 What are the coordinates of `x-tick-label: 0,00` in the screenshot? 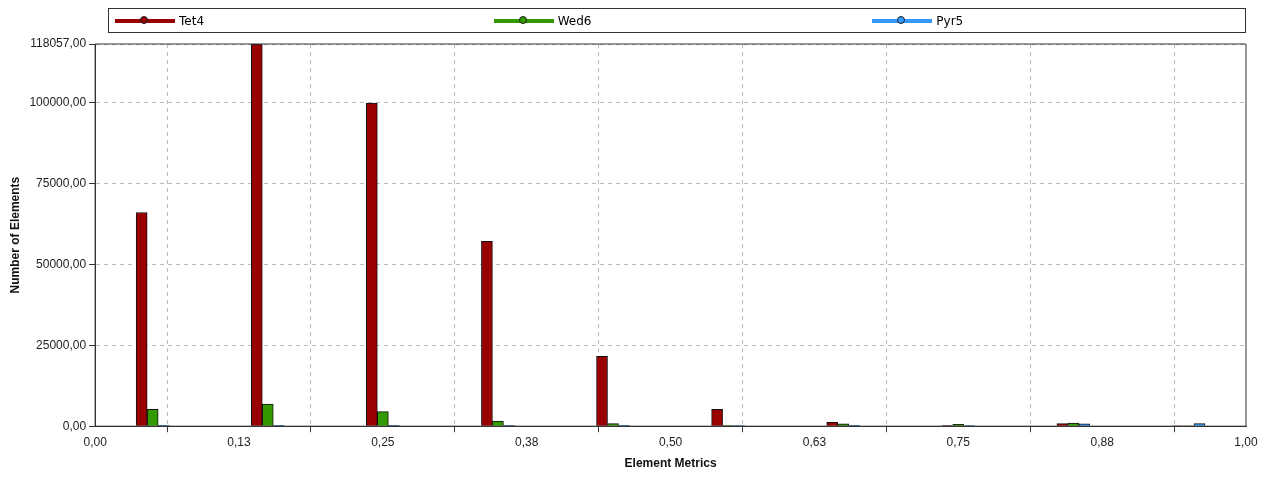 It's located at (95, 441).